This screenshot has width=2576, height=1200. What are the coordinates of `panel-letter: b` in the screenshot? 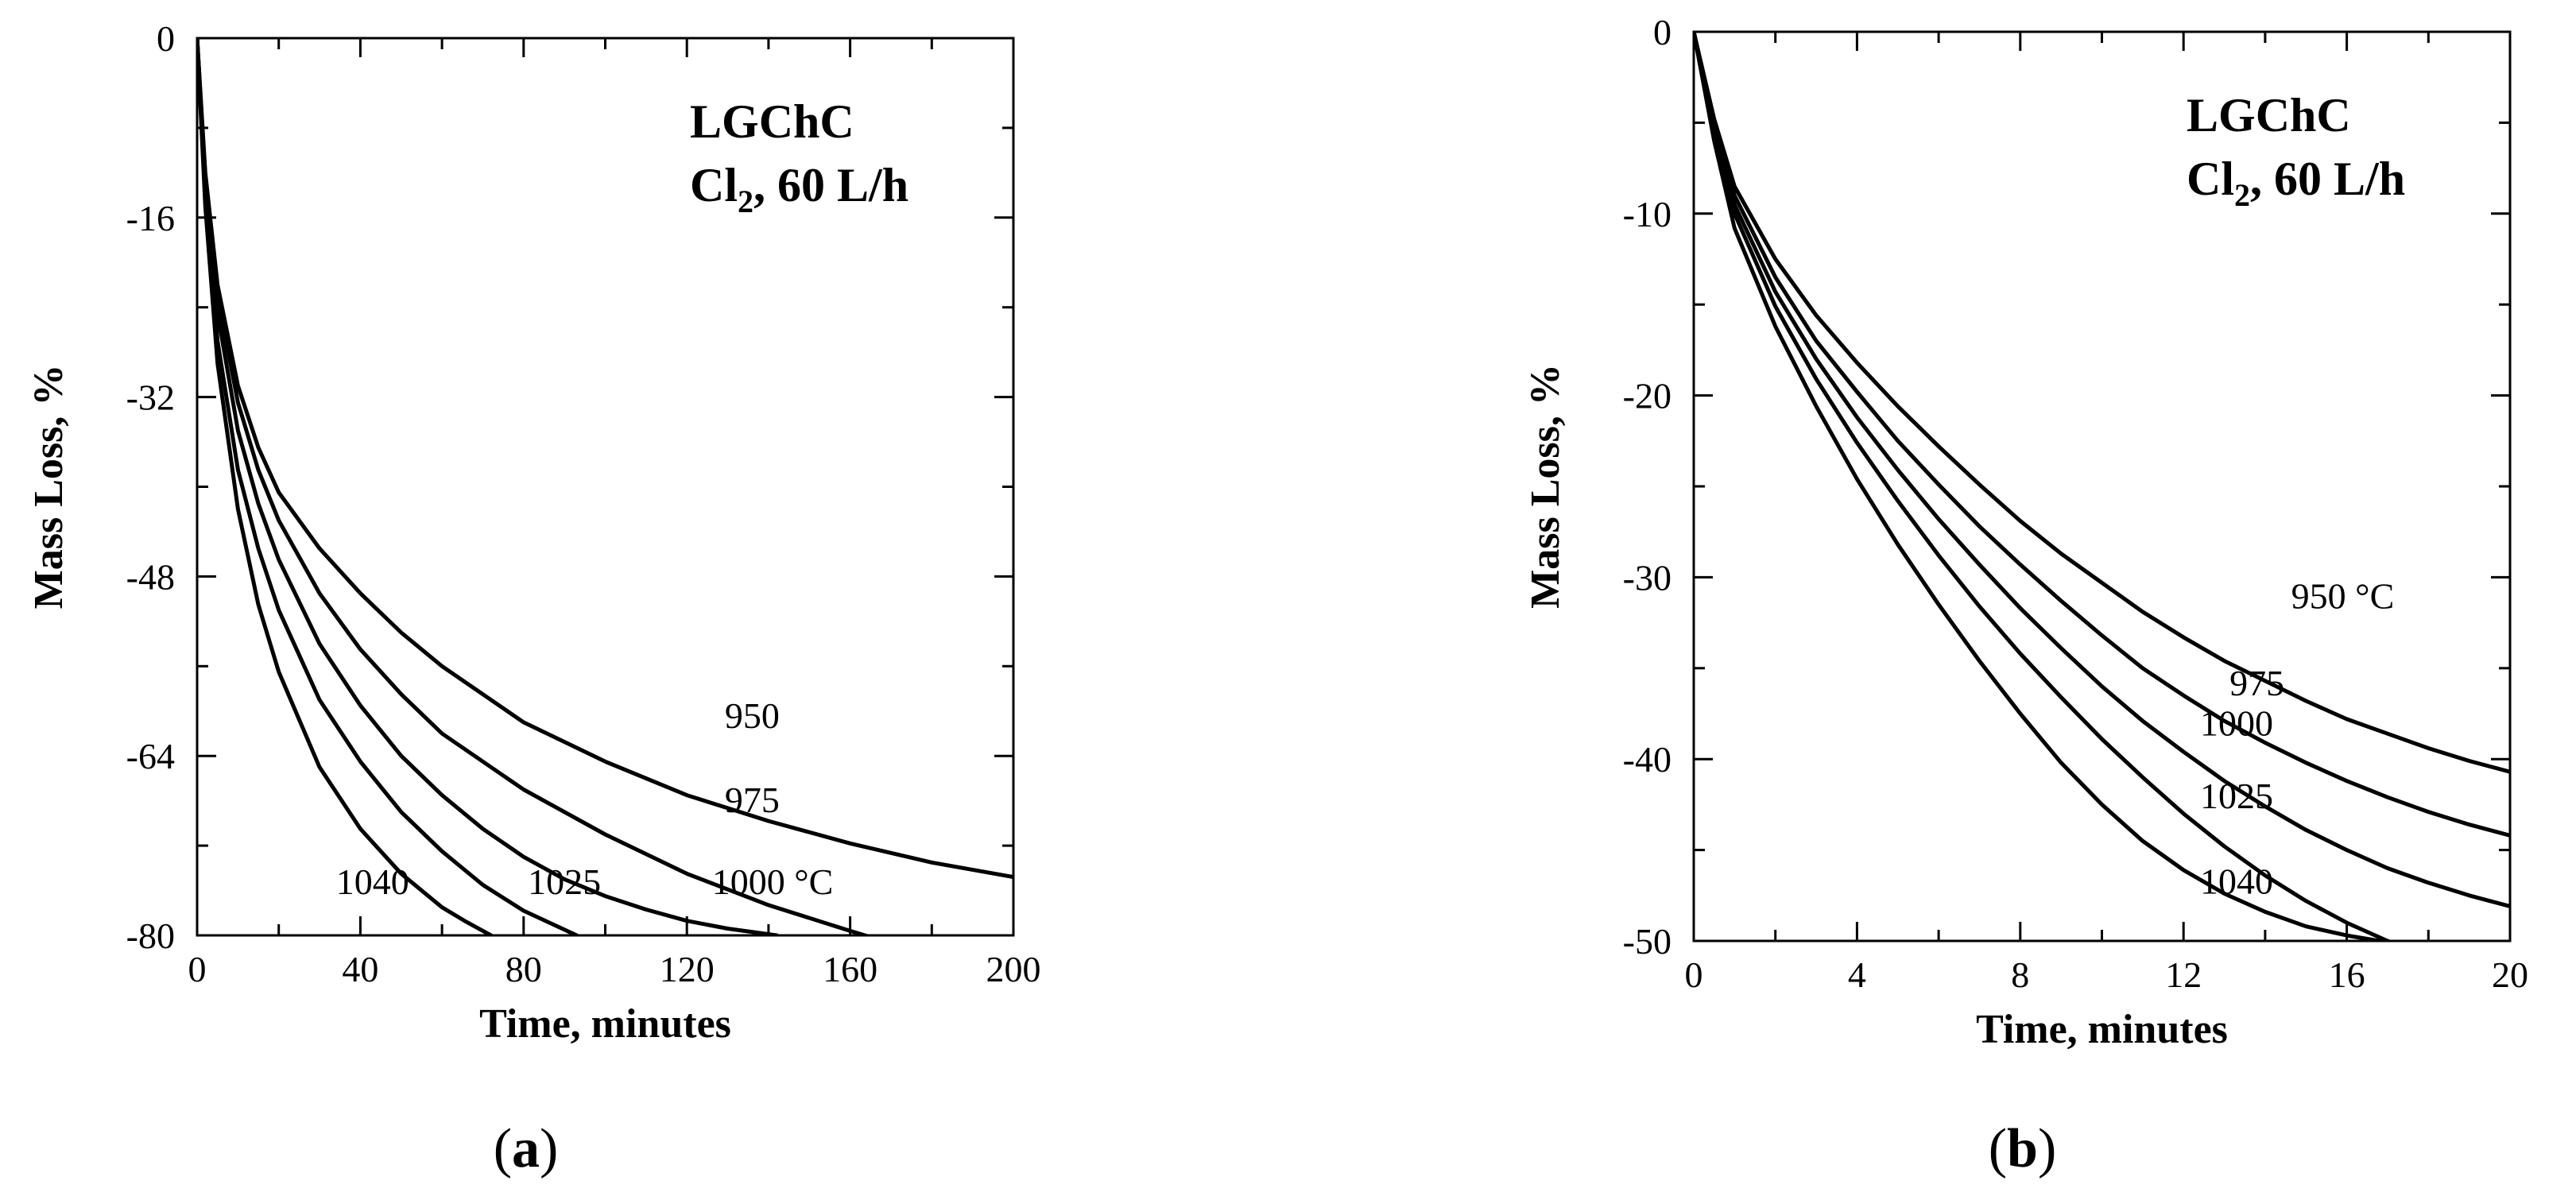 It's located at (2022, 1148).